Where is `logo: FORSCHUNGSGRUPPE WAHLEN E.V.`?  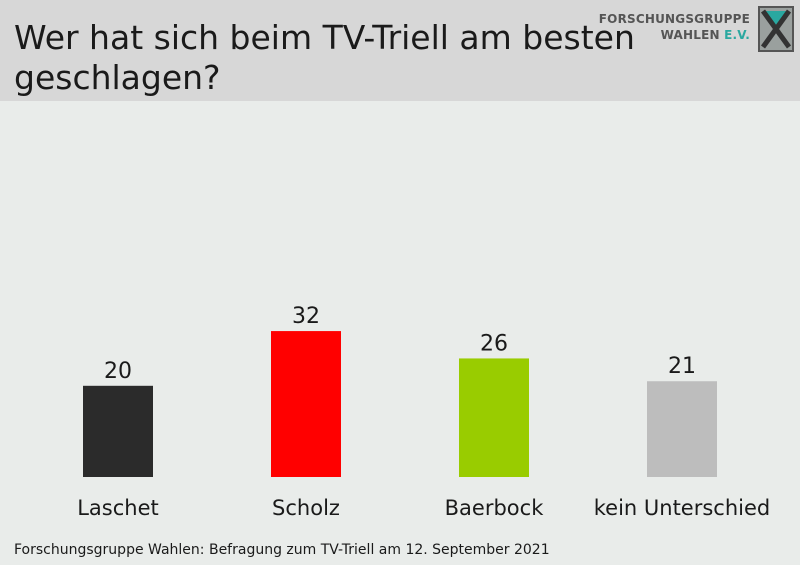
logo: FORSCHUNGSGRUPPE WAHLEN E.V. is located at coordinates (696, 30).